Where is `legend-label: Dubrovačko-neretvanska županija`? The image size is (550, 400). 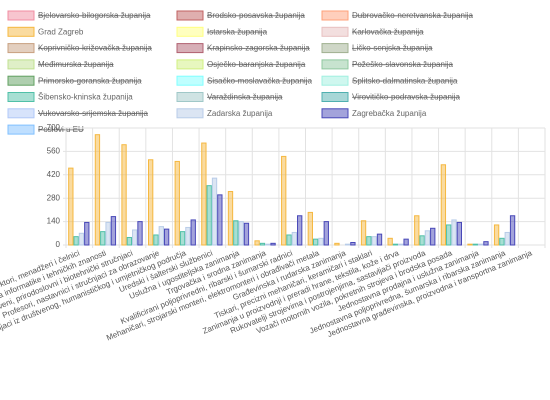 legend-label: Dubrovačko-neretvanska županija is located at coordinates (413, 15).